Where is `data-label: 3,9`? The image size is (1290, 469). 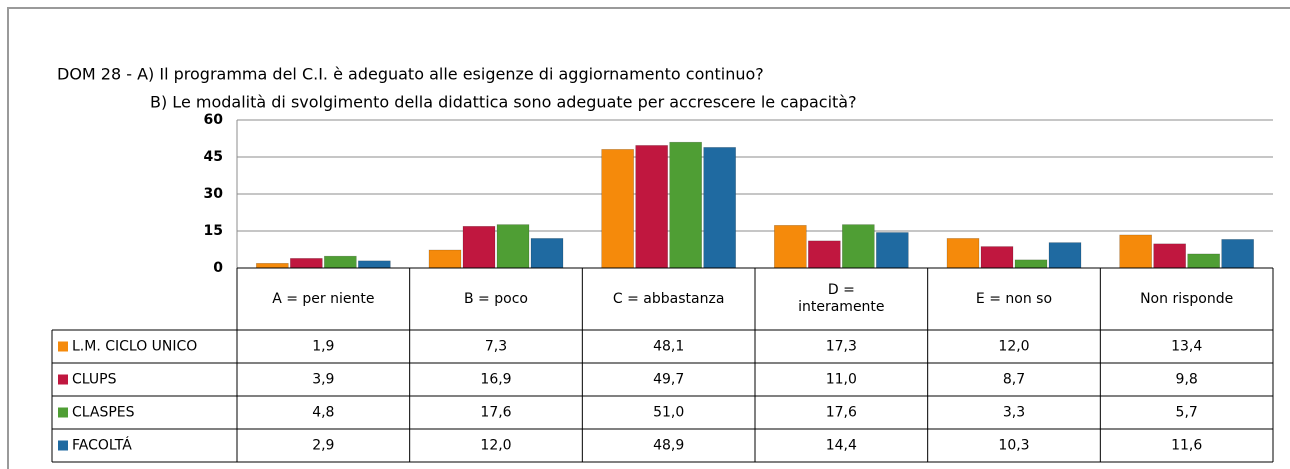 data-label: 3,9 is located at coordinates (323, 380).